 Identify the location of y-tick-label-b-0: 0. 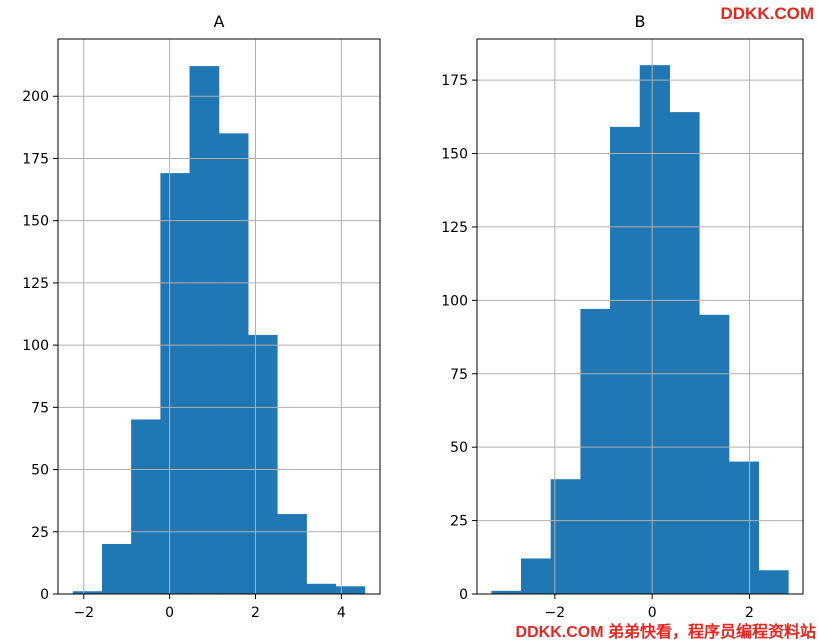
(463, 595).